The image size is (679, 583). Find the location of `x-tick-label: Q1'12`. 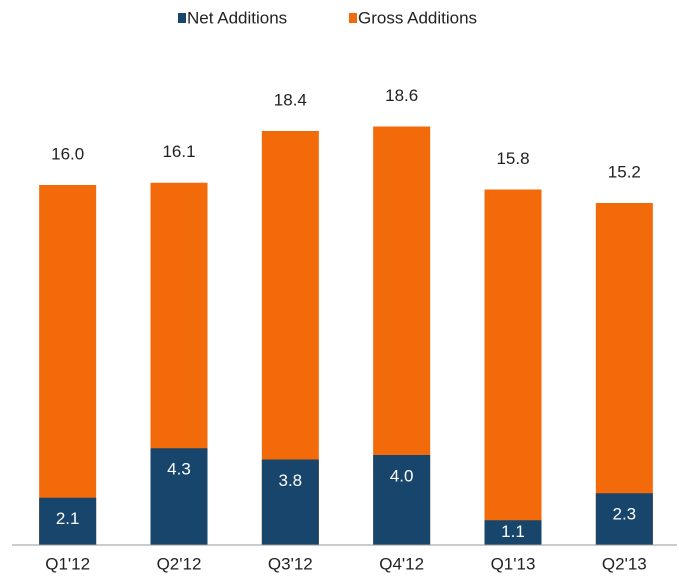

x-tick-label: Q1'12 is located at coordinates (67, 563).